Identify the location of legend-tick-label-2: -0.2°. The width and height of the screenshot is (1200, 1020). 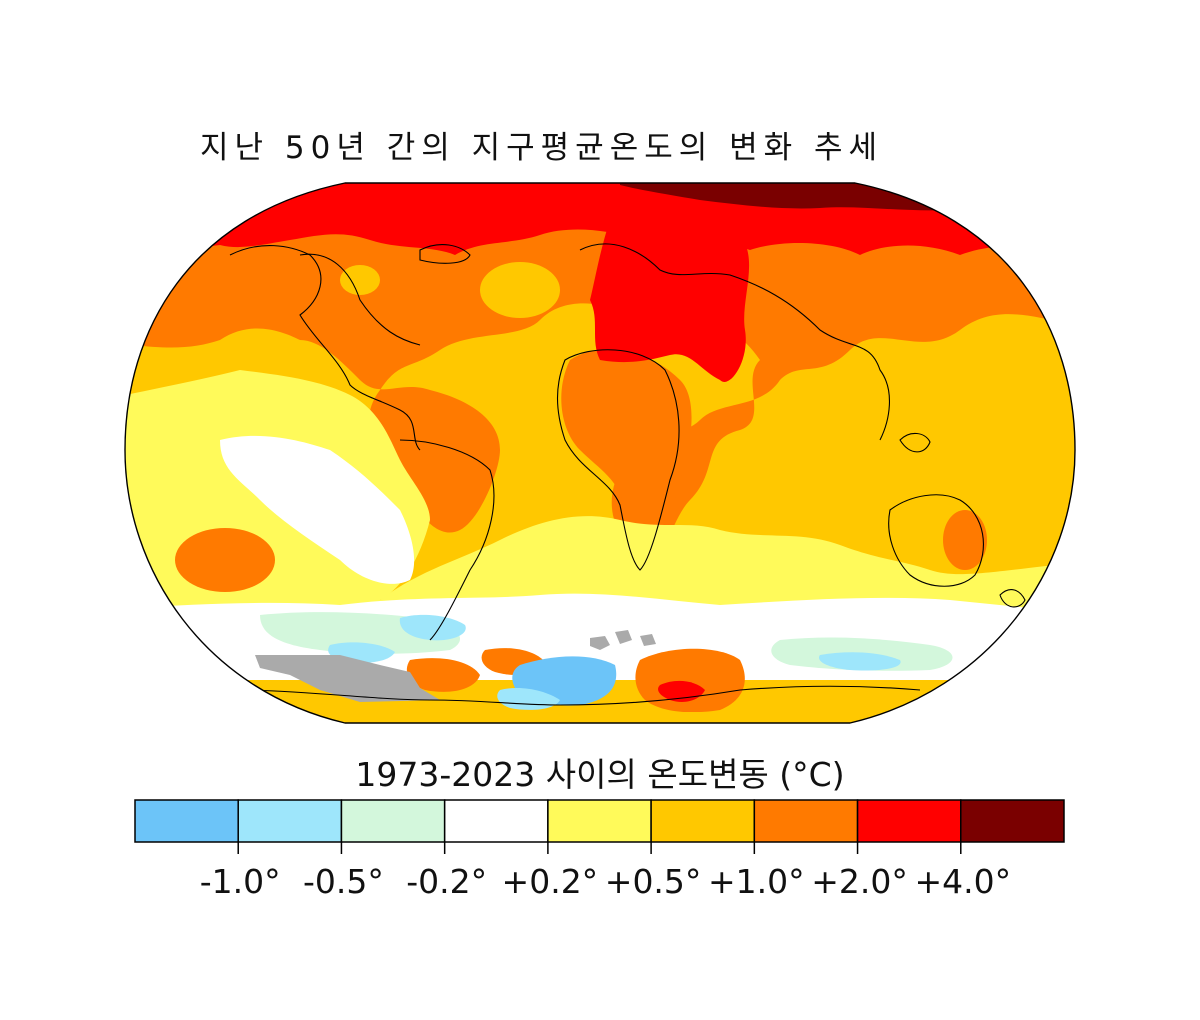
(447, 881).